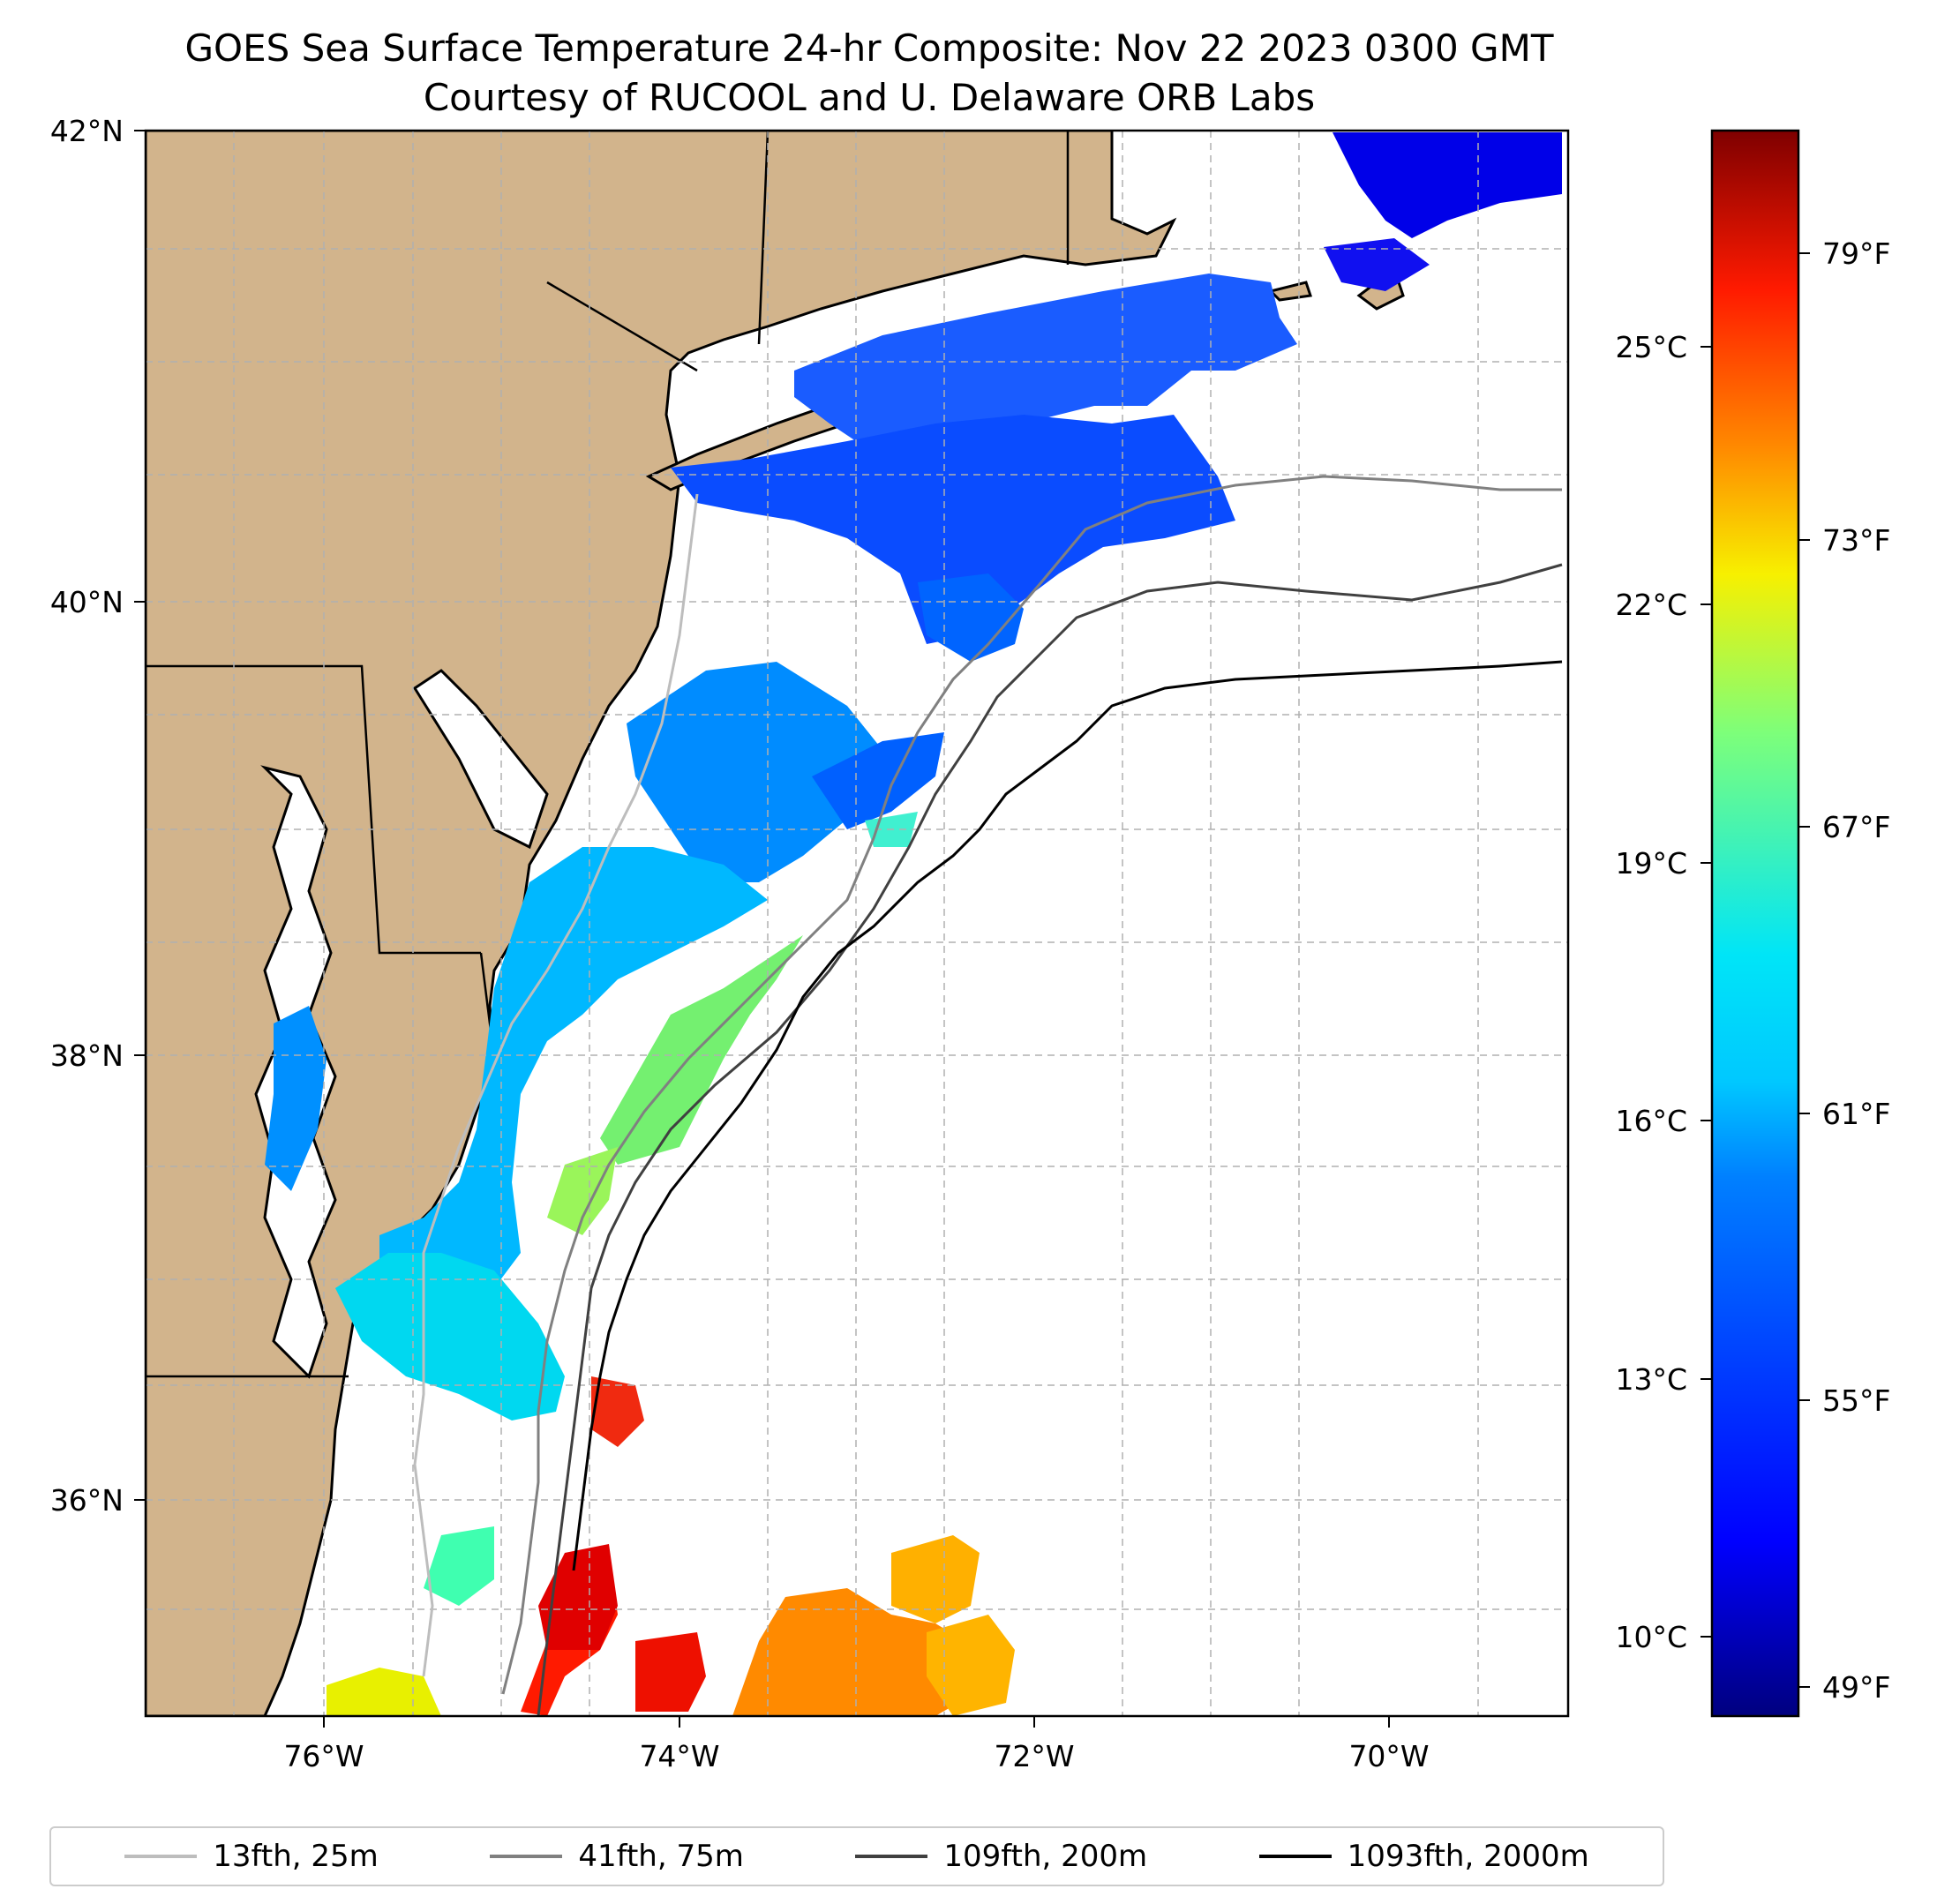 Image resolution: width=1937 pixels, height=1904 pixels. Describe the element at coordinates (450, 1337) in the screenshot. I see `sst-patch-va-shelf` at that location.